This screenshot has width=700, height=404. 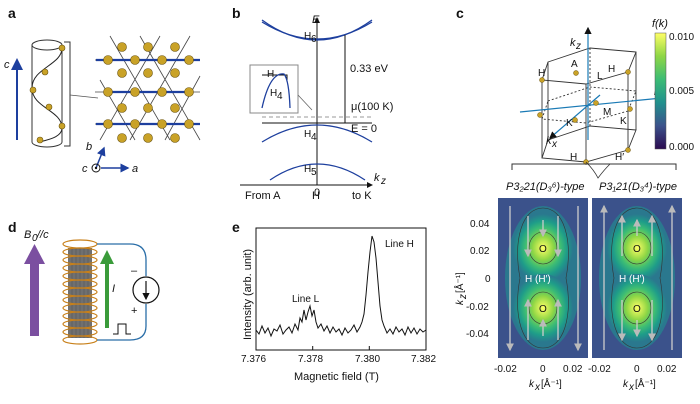 What do you see at coordinates (619, 157) in the screenshot?
I see `bz-hp-label: H′` at bounding box center [619, 157].